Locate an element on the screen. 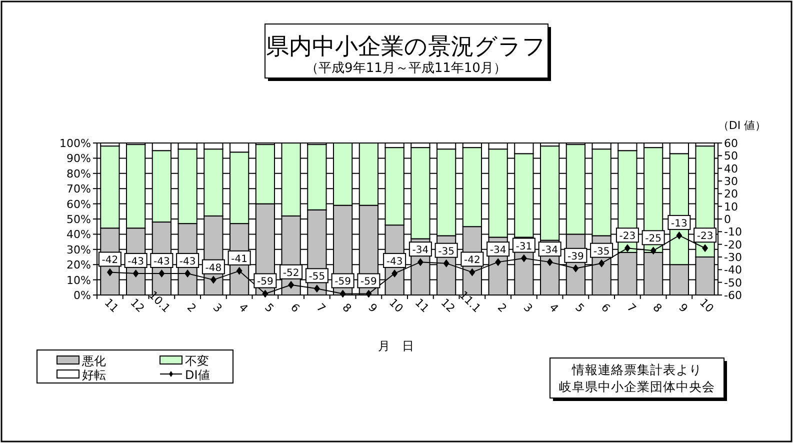 The height and width of the screenshot is (443, 793). y-tick-label: 10% is located at coordinates (78, 280).